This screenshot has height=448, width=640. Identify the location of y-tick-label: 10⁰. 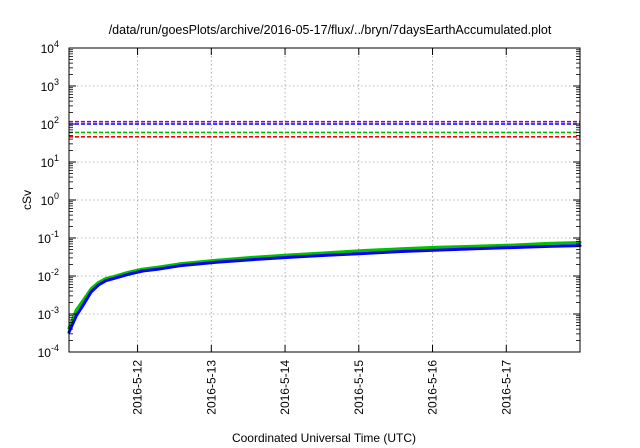
(50, 199).